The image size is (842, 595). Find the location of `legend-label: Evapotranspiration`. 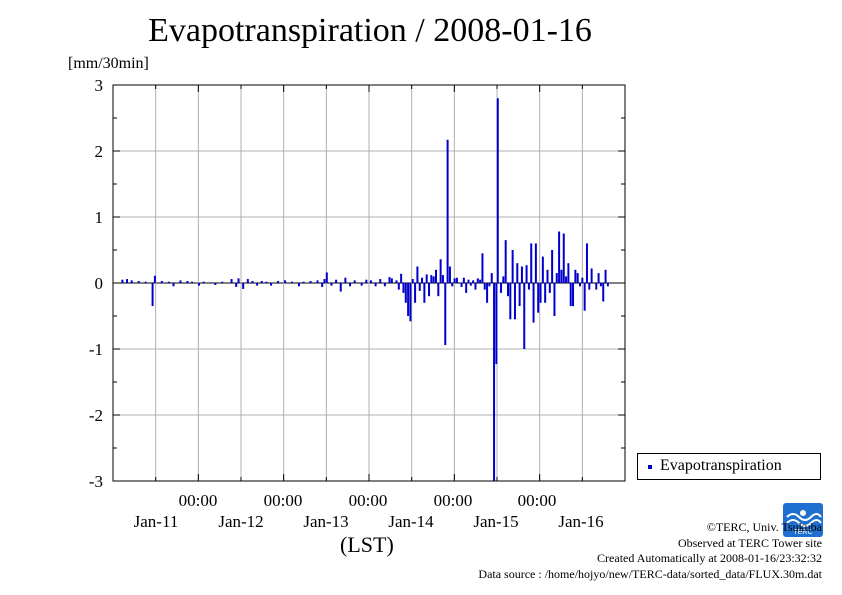

legend-label: Evapotranspiration is located at coordinates (721, 465).